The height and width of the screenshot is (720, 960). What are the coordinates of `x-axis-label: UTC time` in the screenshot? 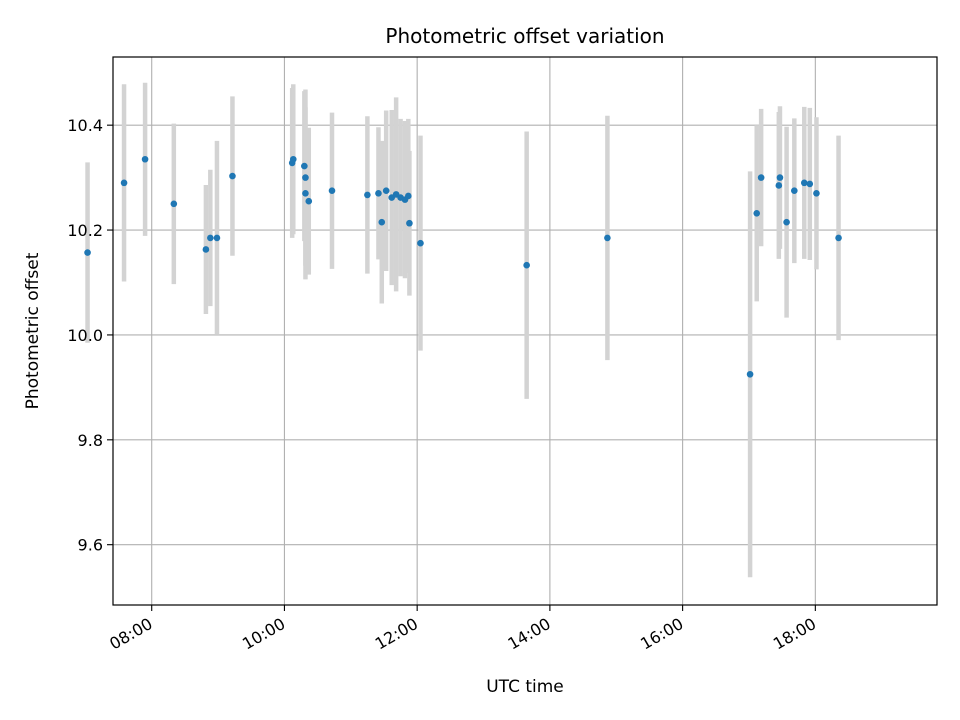 It's located at (525, 687).